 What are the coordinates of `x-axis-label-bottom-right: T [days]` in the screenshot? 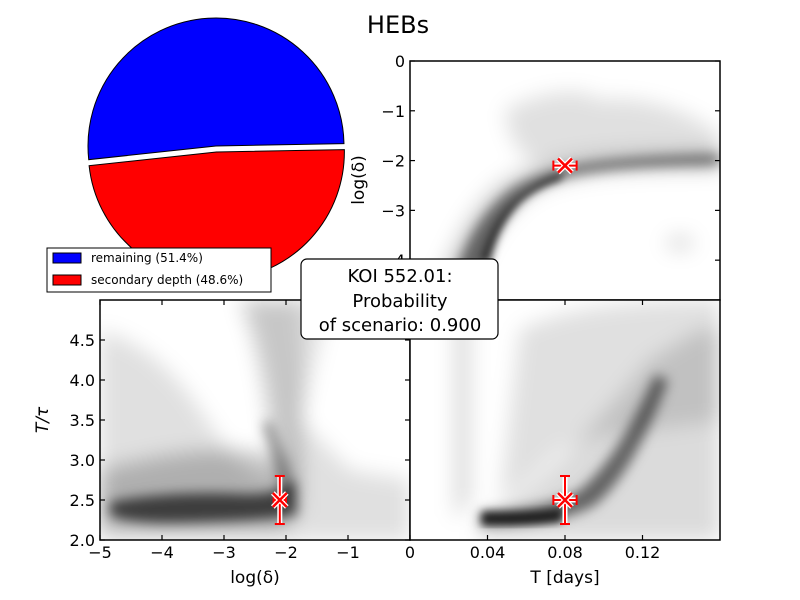 It's located at (564, 578).